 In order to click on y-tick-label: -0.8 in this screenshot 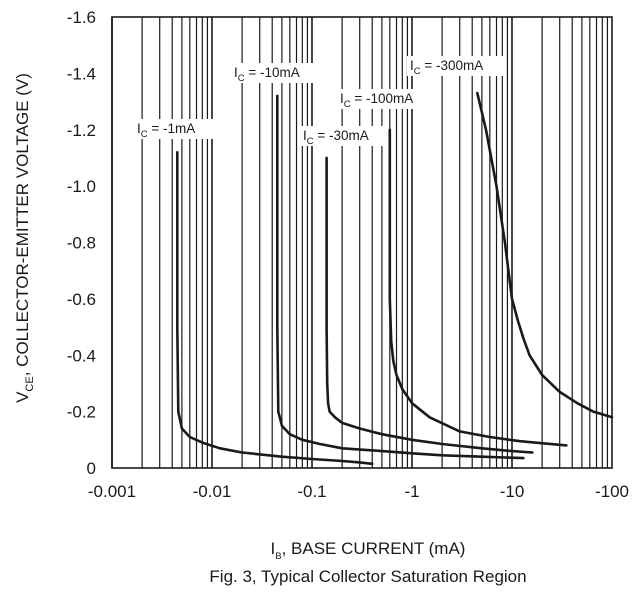, I will do `click(81, 243)`.